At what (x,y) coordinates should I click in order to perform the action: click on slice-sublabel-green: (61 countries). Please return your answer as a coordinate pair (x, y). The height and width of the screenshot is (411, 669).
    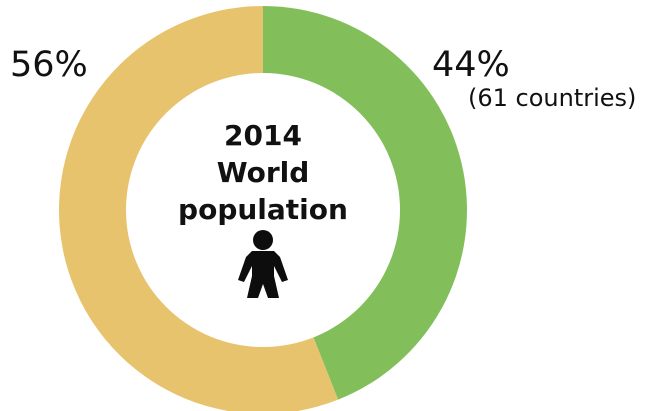
    Looking at the image, I should click on (552, 98).